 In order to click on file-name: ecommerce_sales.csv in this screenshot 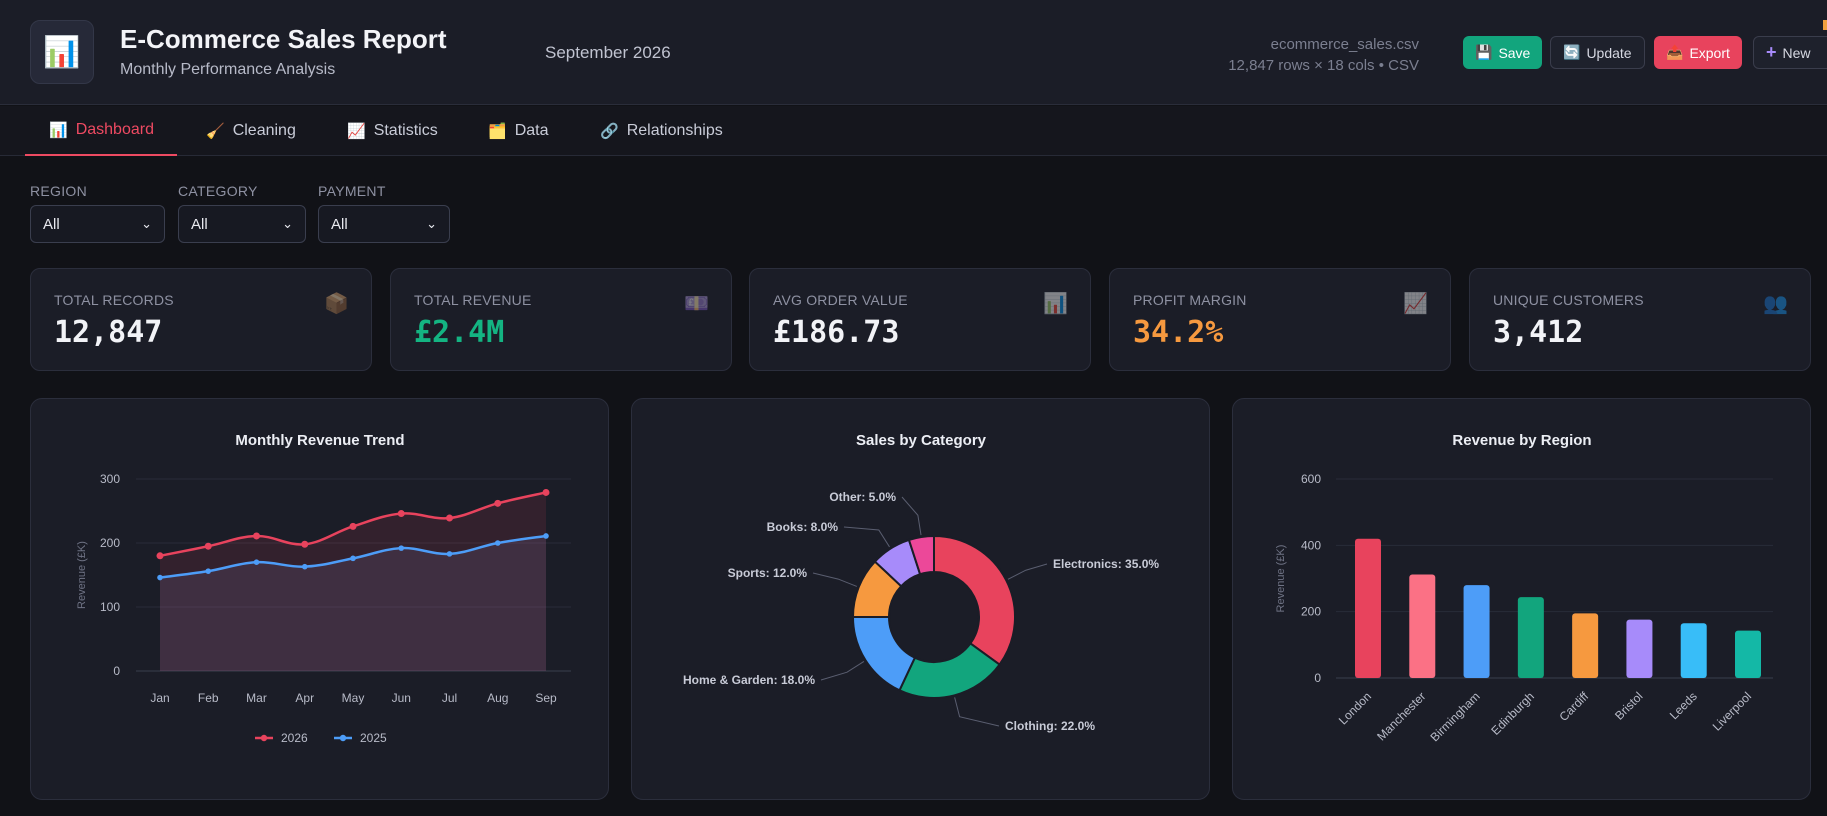, I will do `click(1344, 44)`.